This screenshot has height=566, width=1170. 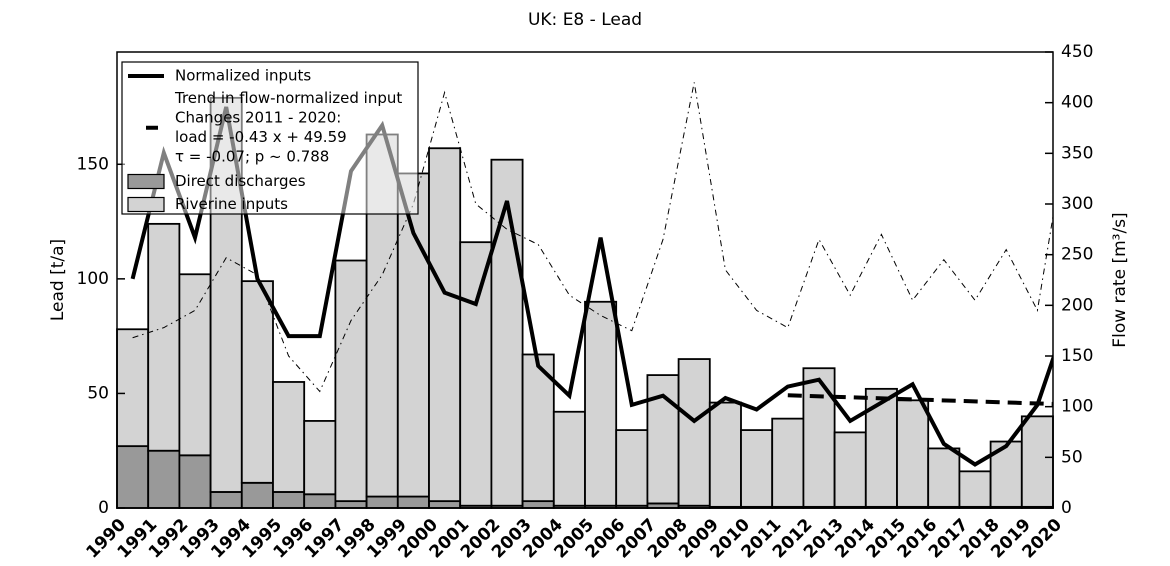 What do you see at coordinates (1066, 508) in the screenshot?
I see `y2-tick-label: 0` at bounding box center [1066, 508].